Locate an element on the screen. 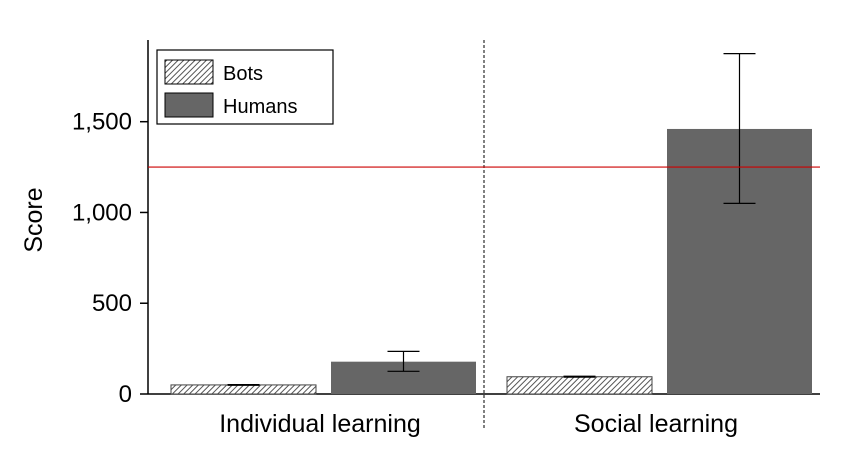 Image resolution: width=844 pixels, height=452 pixels. legend-label-bots: Bots is located at coordinates (243, 74).